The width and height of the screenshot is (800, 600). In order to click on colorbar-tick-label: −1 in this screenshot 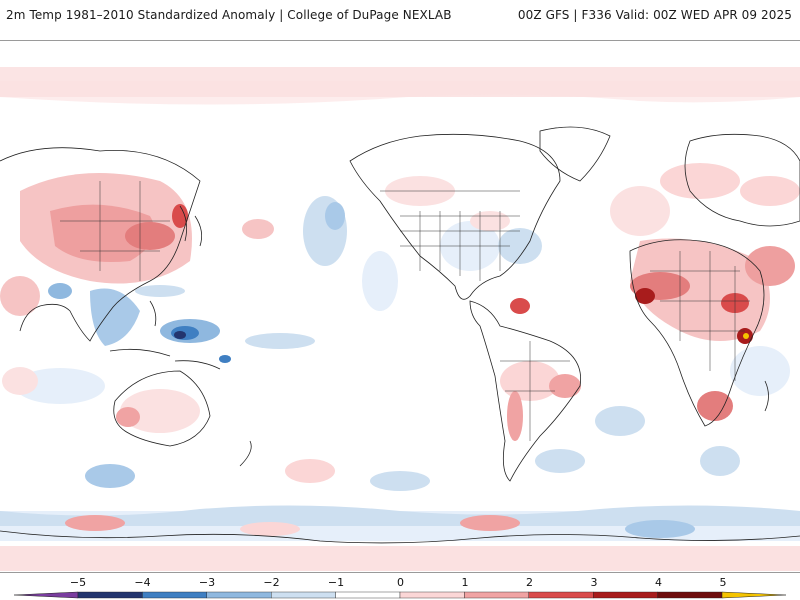, I will do `click(336, 582)`.